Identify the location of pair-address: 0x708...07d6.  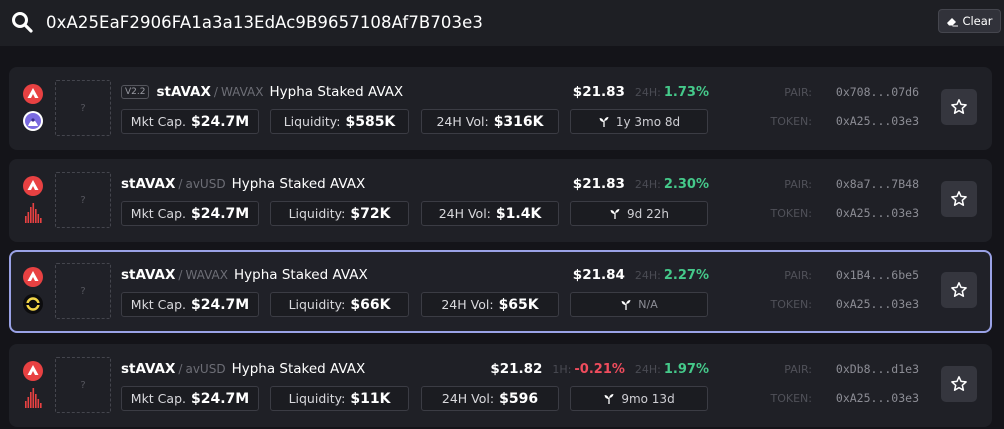
(877, 92).